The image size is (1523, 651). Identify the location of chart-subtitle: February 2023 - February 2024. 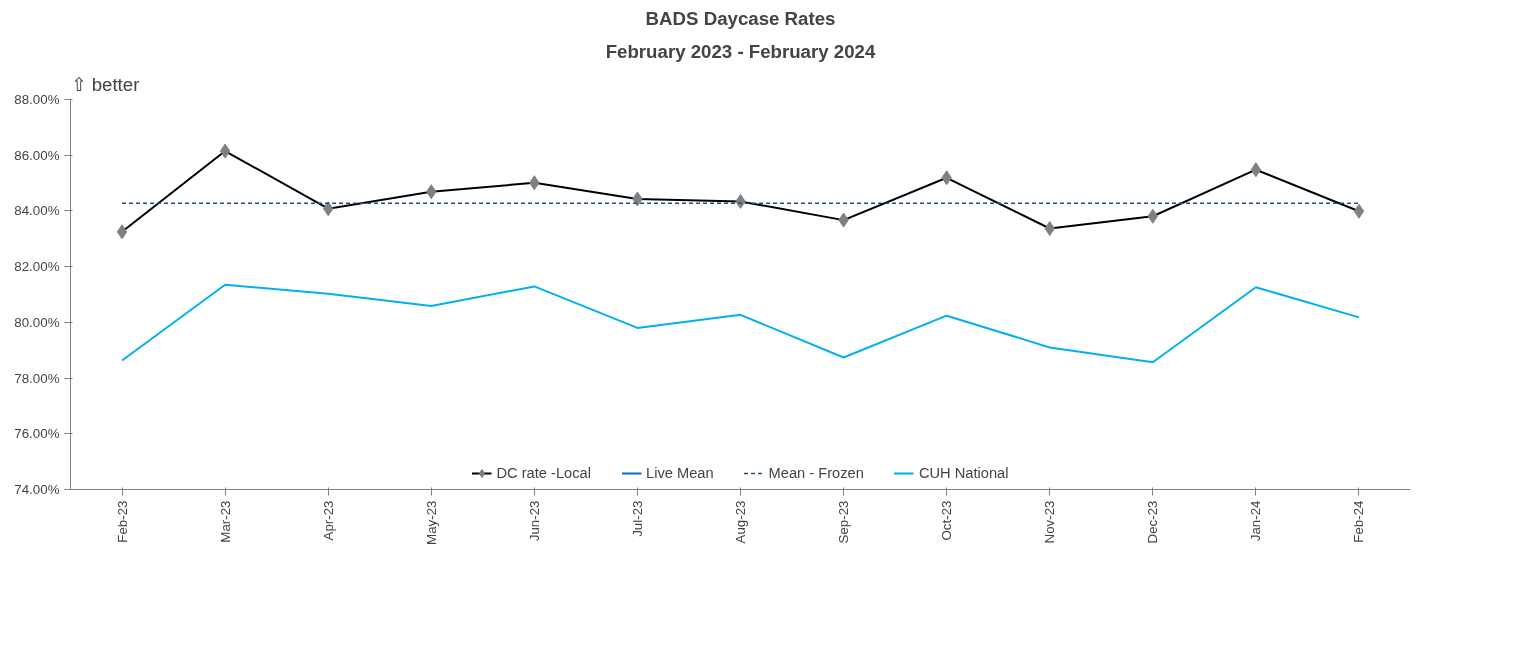
(740, 51).